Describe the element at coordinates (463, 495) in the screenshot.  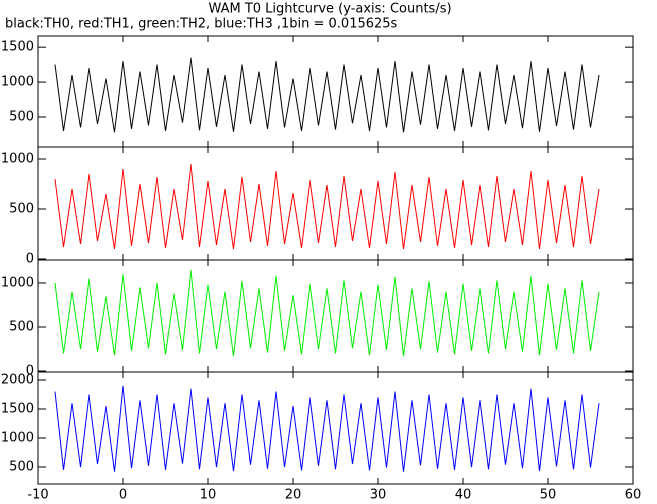
I see `x-tick-label: 40` at that location.